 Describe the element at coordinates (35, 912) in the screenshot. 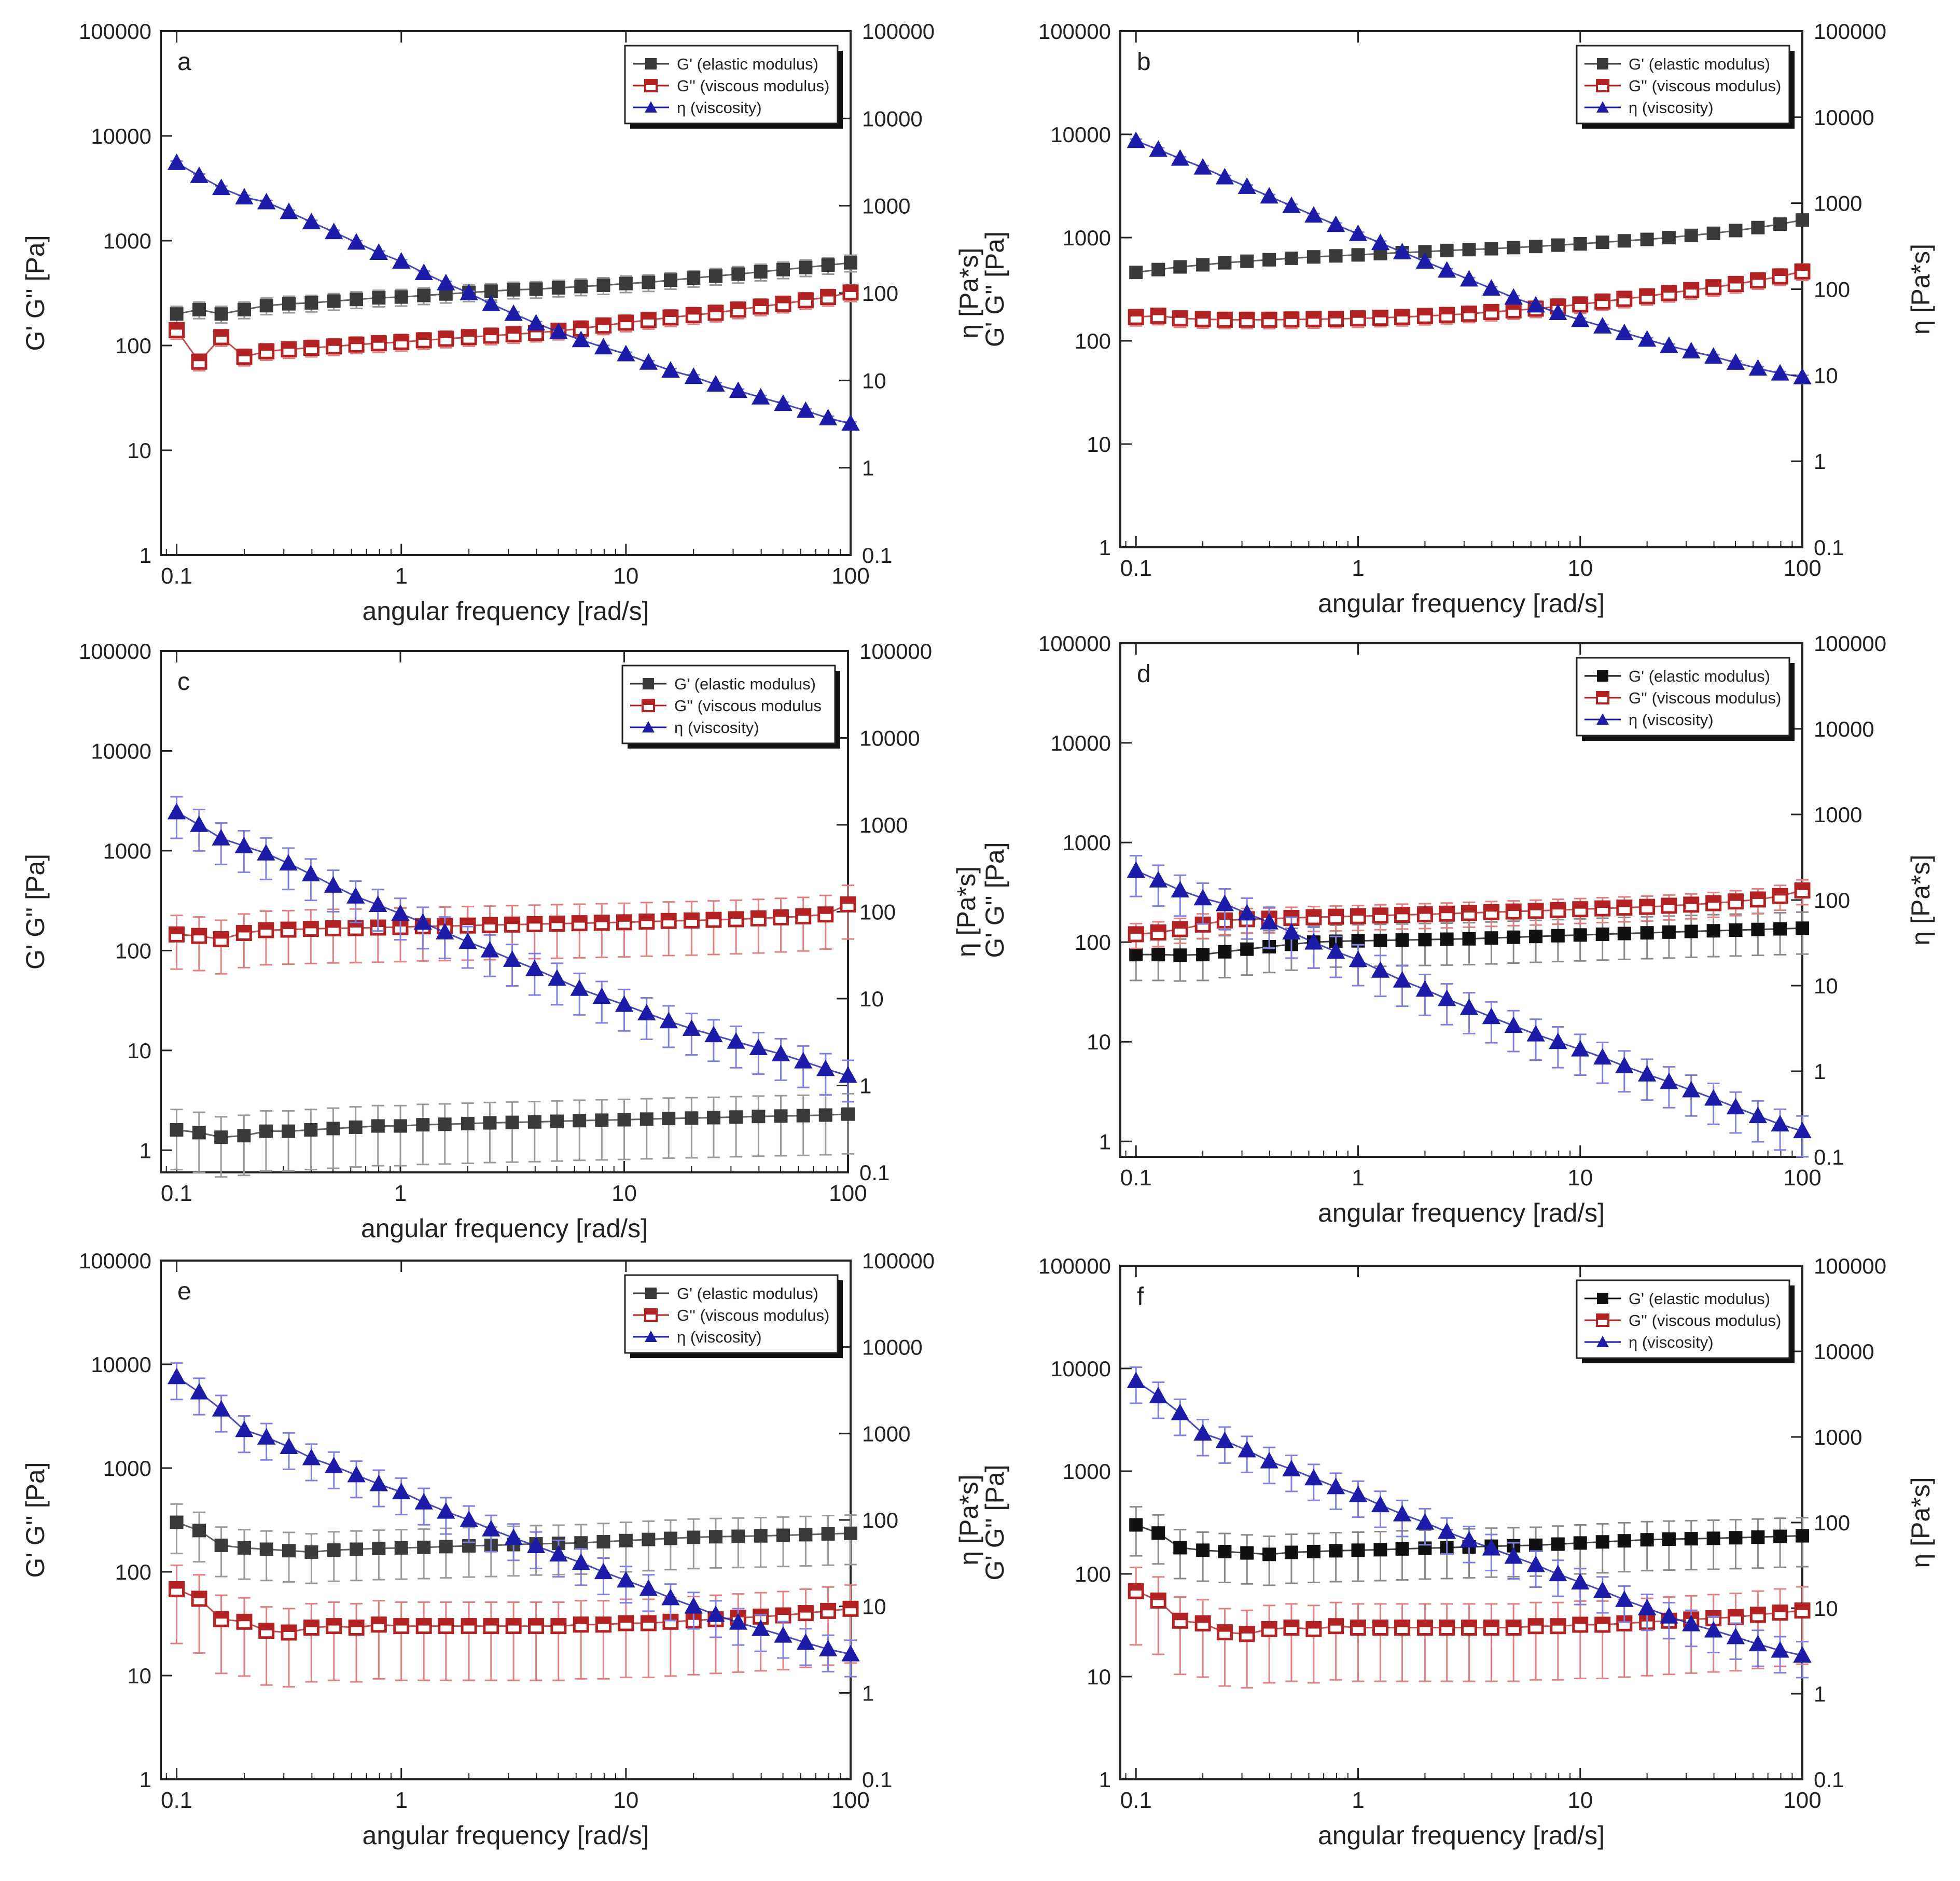

I see `y-axis-label: G' G'' [Pa]` at that location.